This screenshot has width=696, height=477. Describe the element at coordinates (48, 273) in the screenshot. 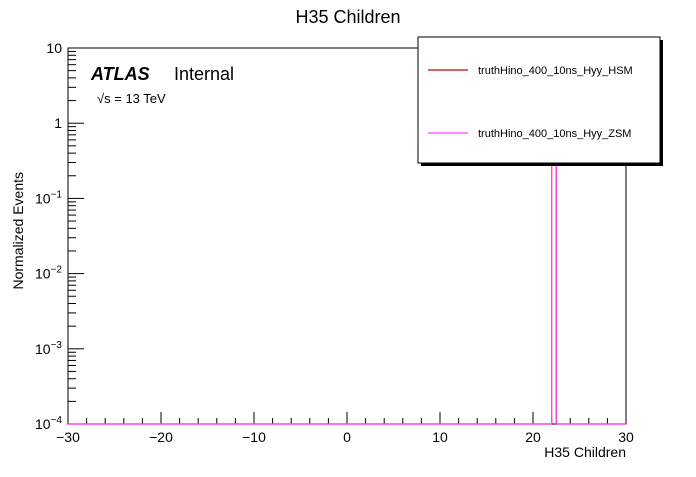

I see `y-tick-label: 10⁻²` at that location.